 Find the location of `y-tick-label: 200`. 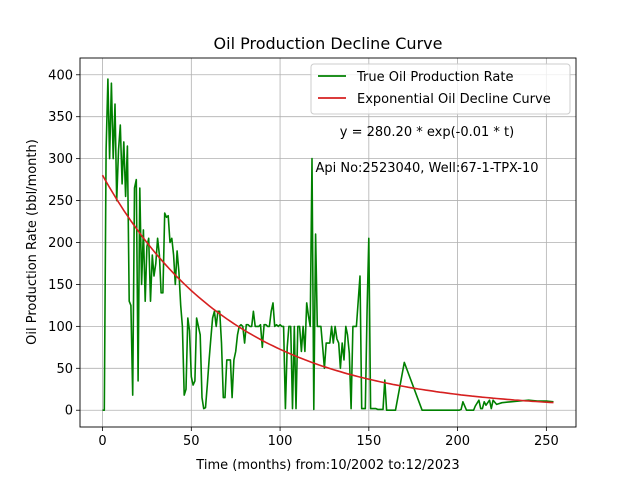

y-tick-label: 200 is located at coordinates (60, 243).